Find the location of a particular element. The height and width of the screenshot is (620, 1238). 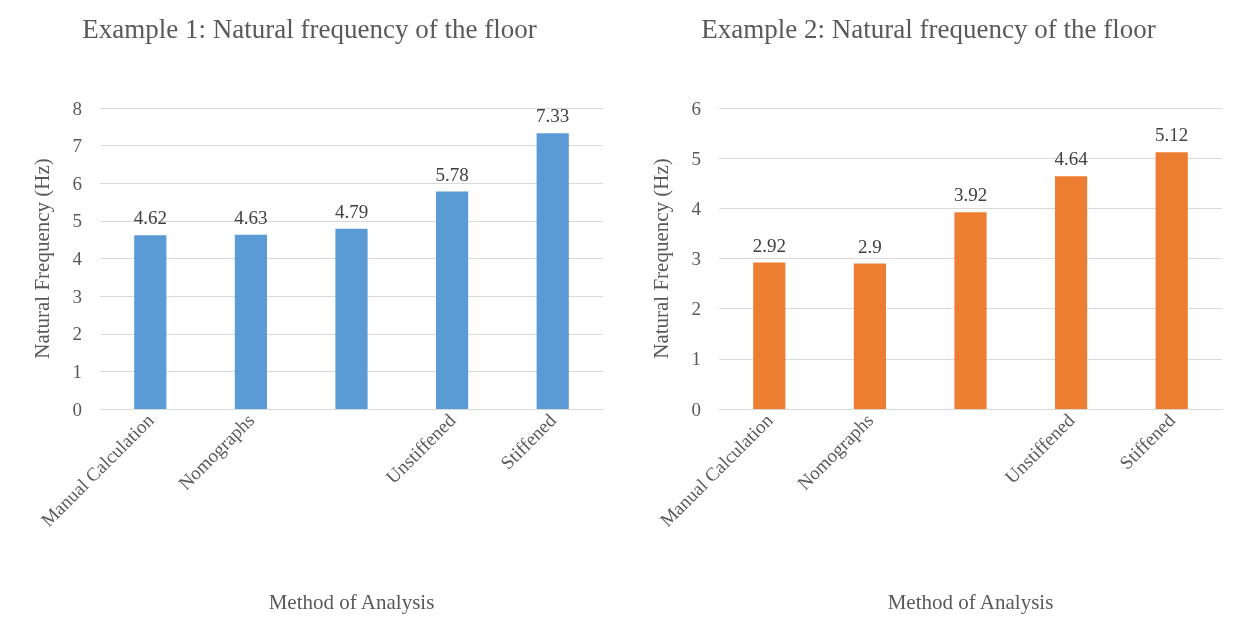

data-label: 4.63 is located at coordinates (251, 217).